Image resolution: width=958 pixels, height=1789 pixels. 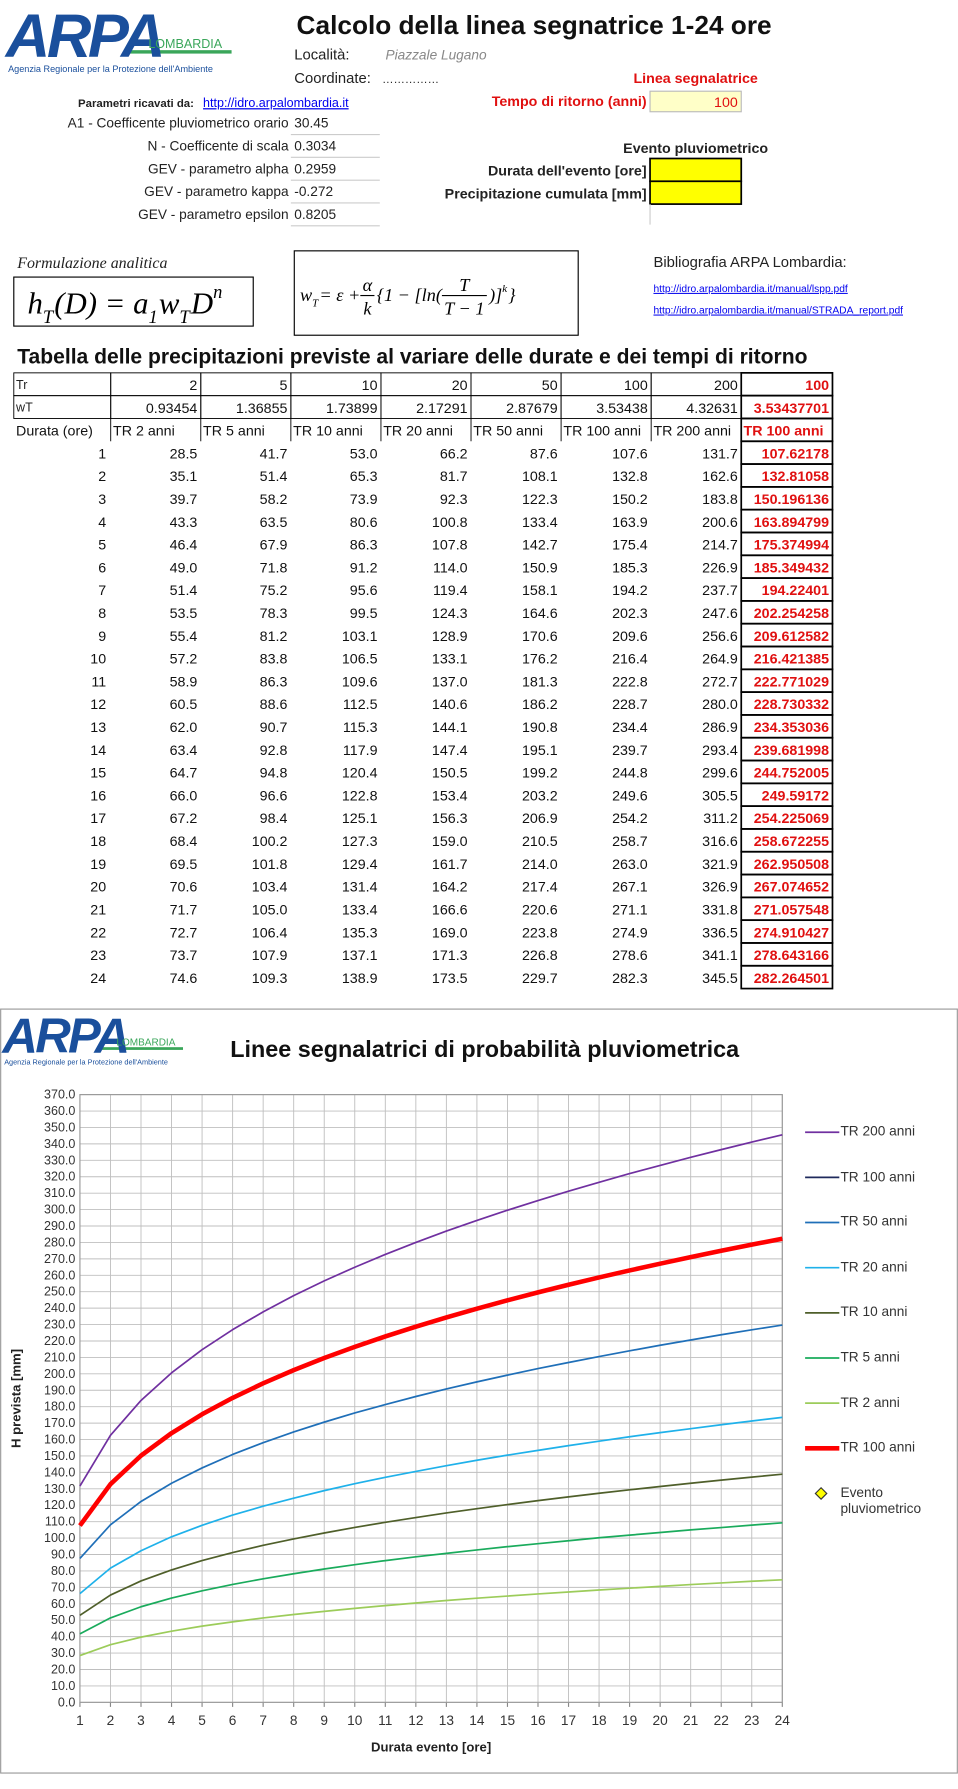 What do you see at coordinates (720, 523) in the screenshot?
I see `table-value: 200.6` at bounding box center [720, 523].